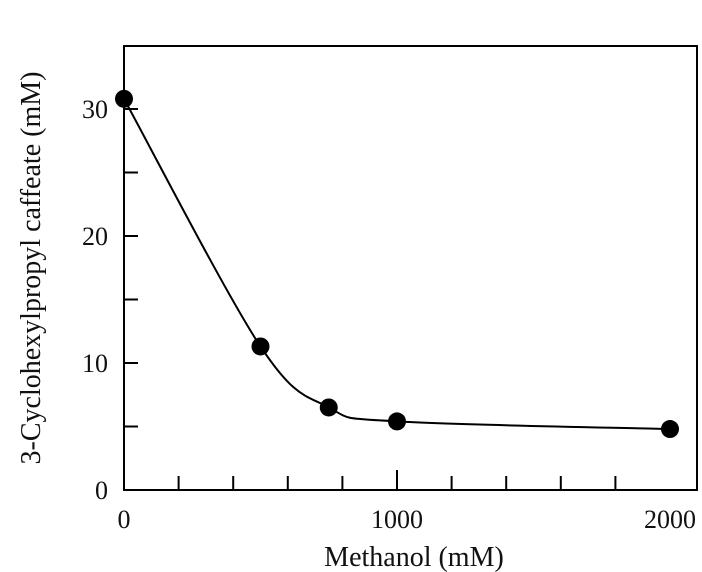  What do you see at coordinates (101, 490) in the screenshot?
I see `y-tick-label: 0` at bounding box center [101, 490].